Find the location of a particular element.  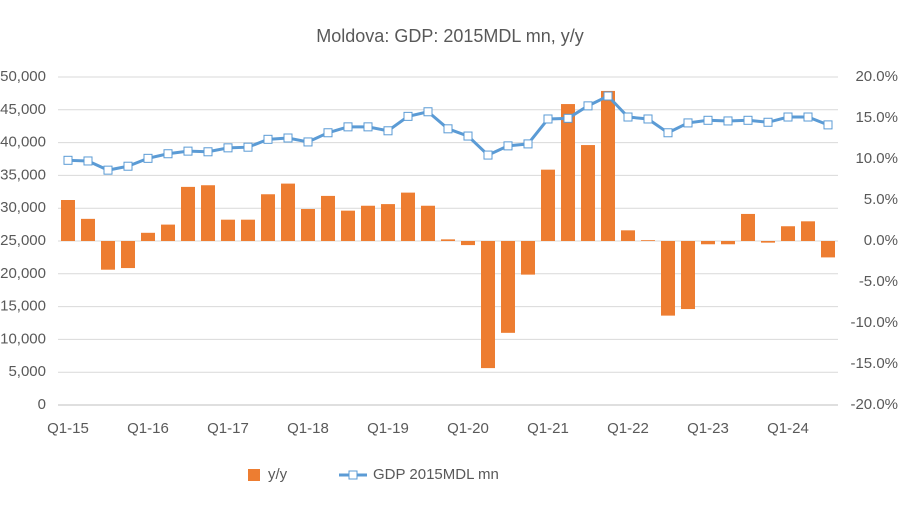

chart-title: Moldova: GDP: 2015MDL mn, y/y is located at coordinates (449, 36).